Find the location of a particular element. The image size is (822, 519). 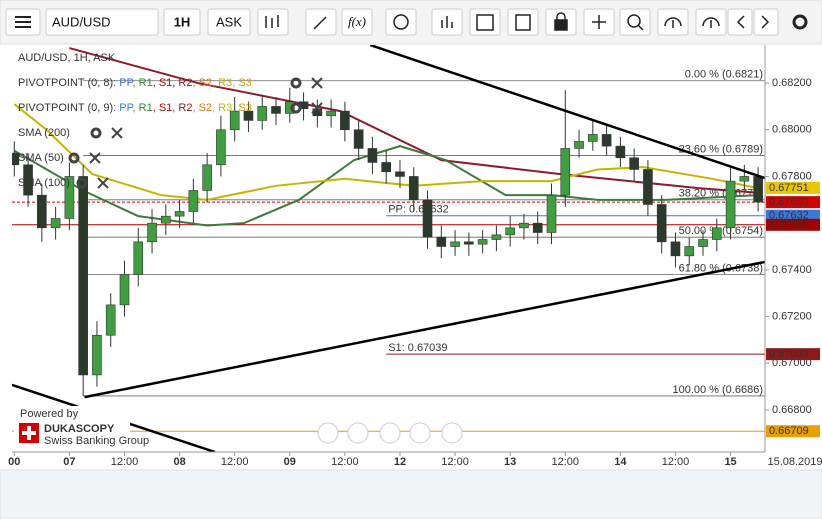

fx-label: f(x) is located at coordinates (357, 21).